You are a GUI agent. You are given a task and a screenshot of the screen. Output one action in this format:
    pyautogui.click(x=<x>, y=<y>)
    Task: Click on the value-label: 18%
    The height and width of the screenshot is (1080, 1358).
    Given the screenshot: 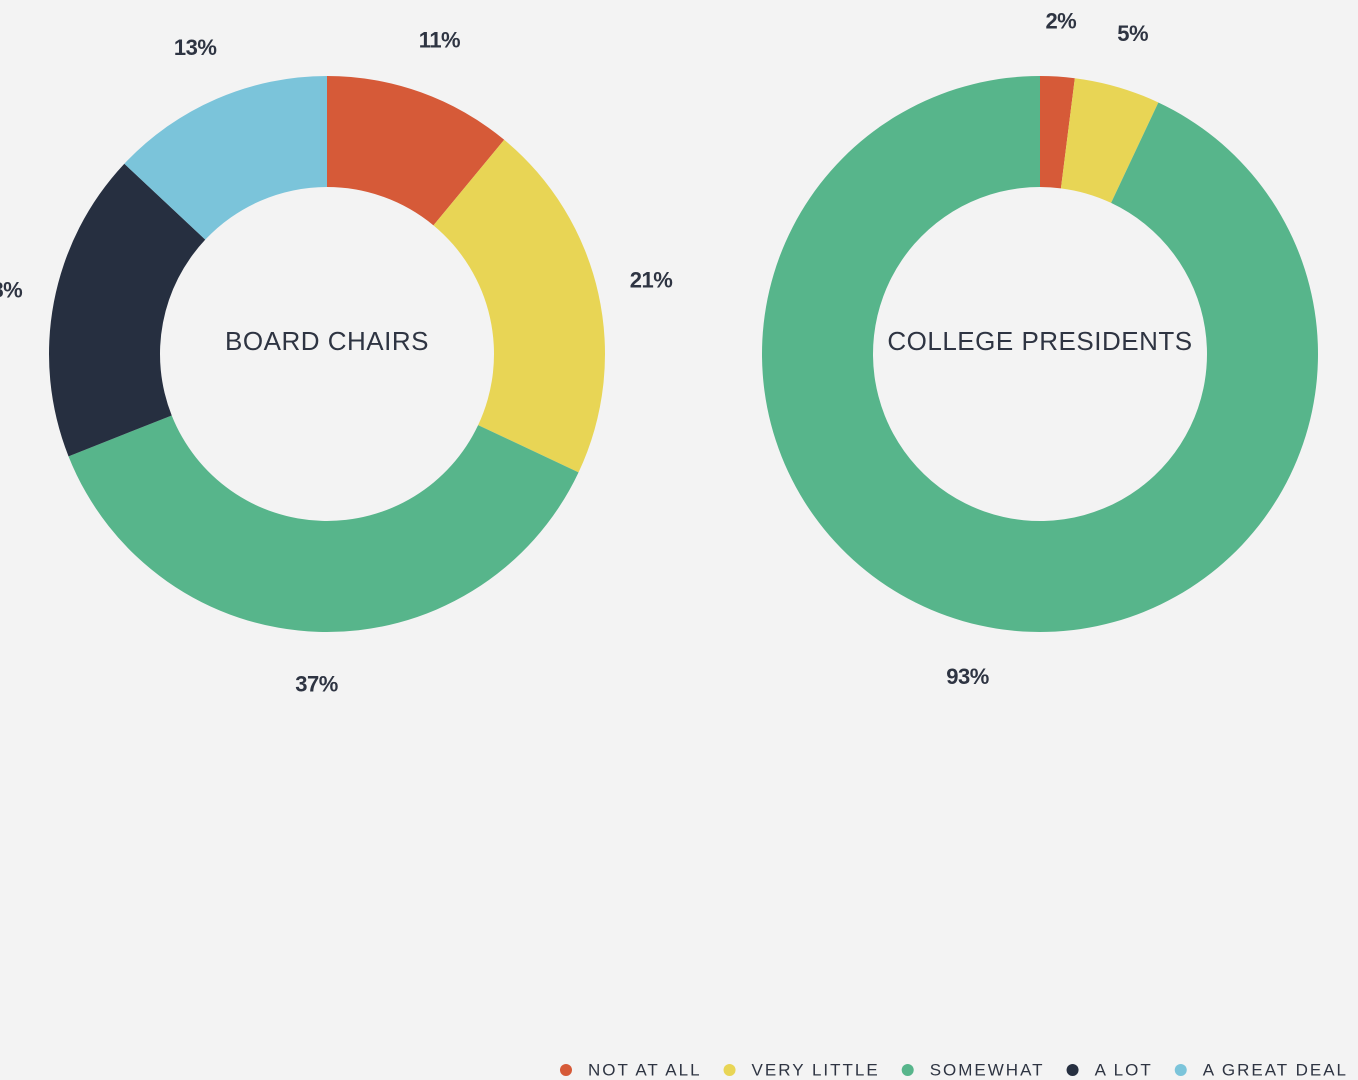 What is the action you would take?
    pyautogui.click(x=11, y=290)
    